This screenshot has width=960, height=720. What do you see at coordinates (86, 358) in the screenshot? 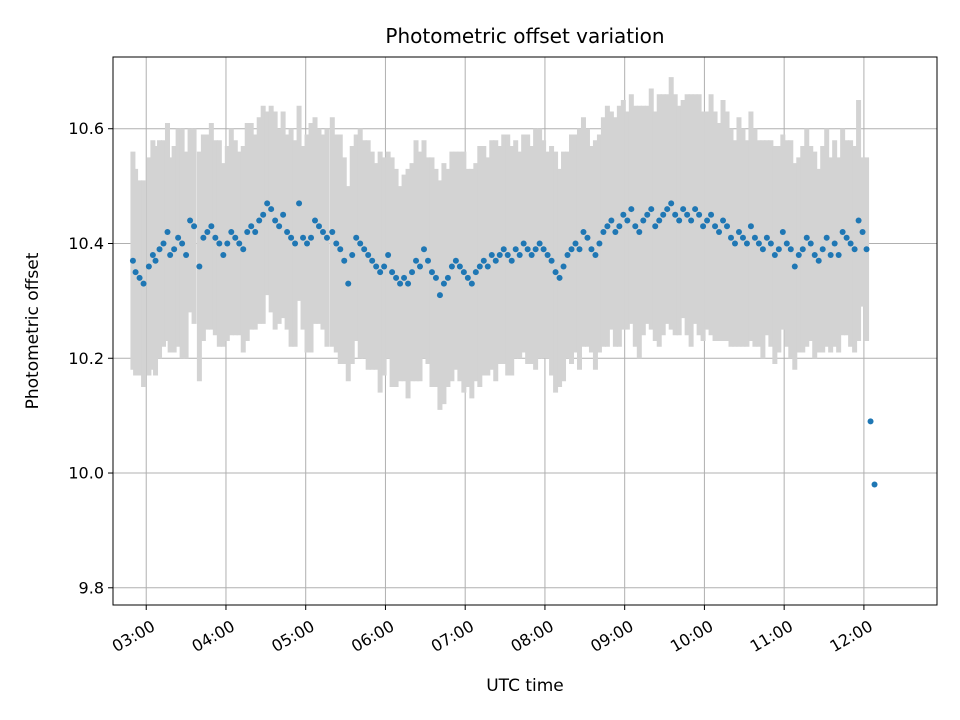
I see `y-tick-label: 10.2` at bounding box center [86, 358].